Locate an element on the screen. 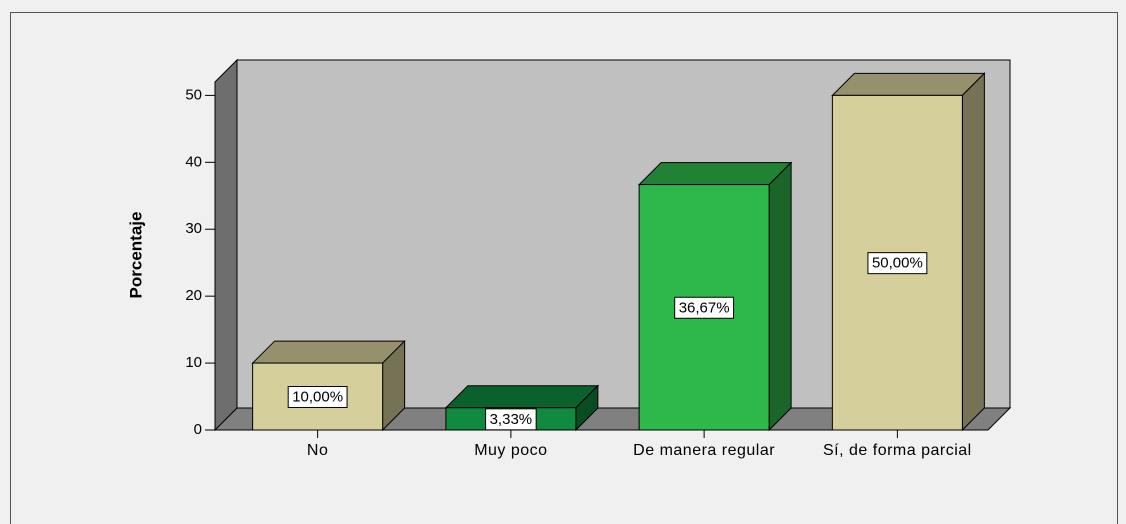  x-tick-label: De manera regular is located at coordinates (704, 450).